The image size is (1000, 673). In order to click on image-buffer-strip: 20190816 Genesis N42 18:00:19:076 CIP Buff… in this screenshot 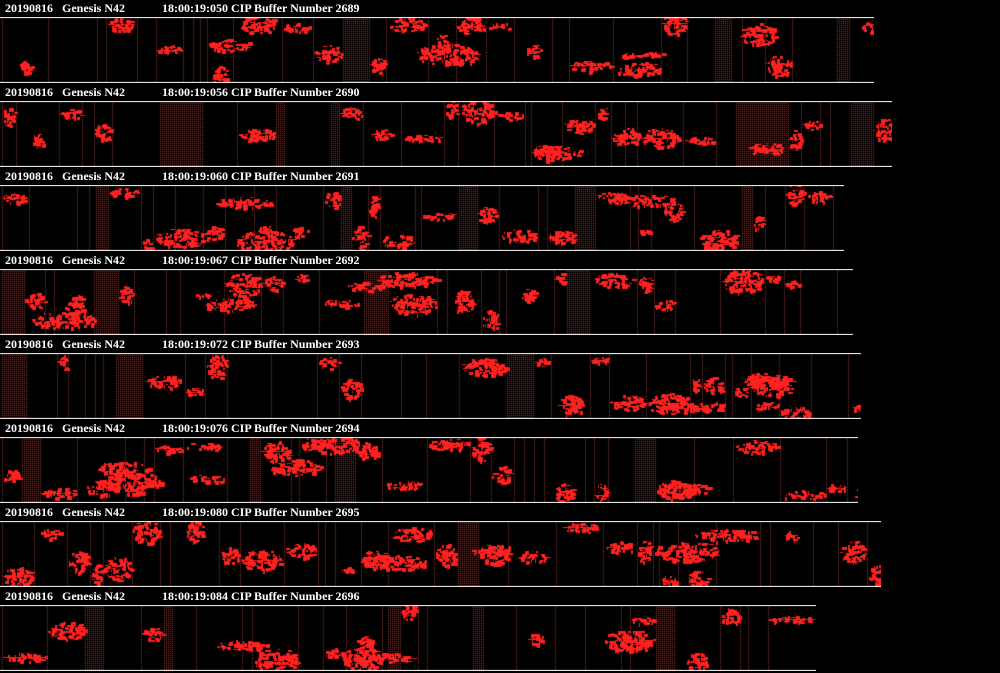, I will do `click(500, 462)`.